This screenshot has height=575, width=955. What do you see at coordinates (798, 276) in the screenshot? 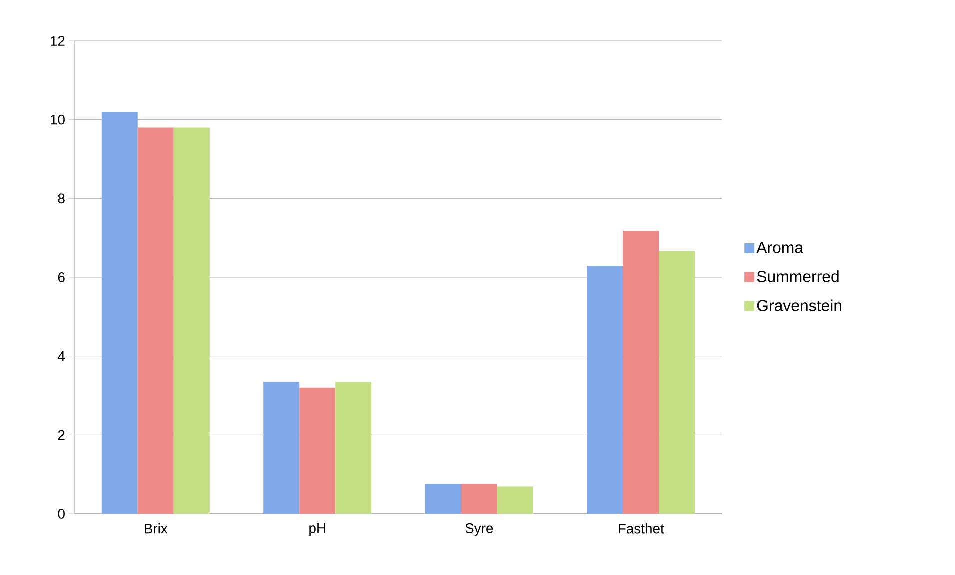
I see `legend-label: Summerred` at bounding box center [798, 276].